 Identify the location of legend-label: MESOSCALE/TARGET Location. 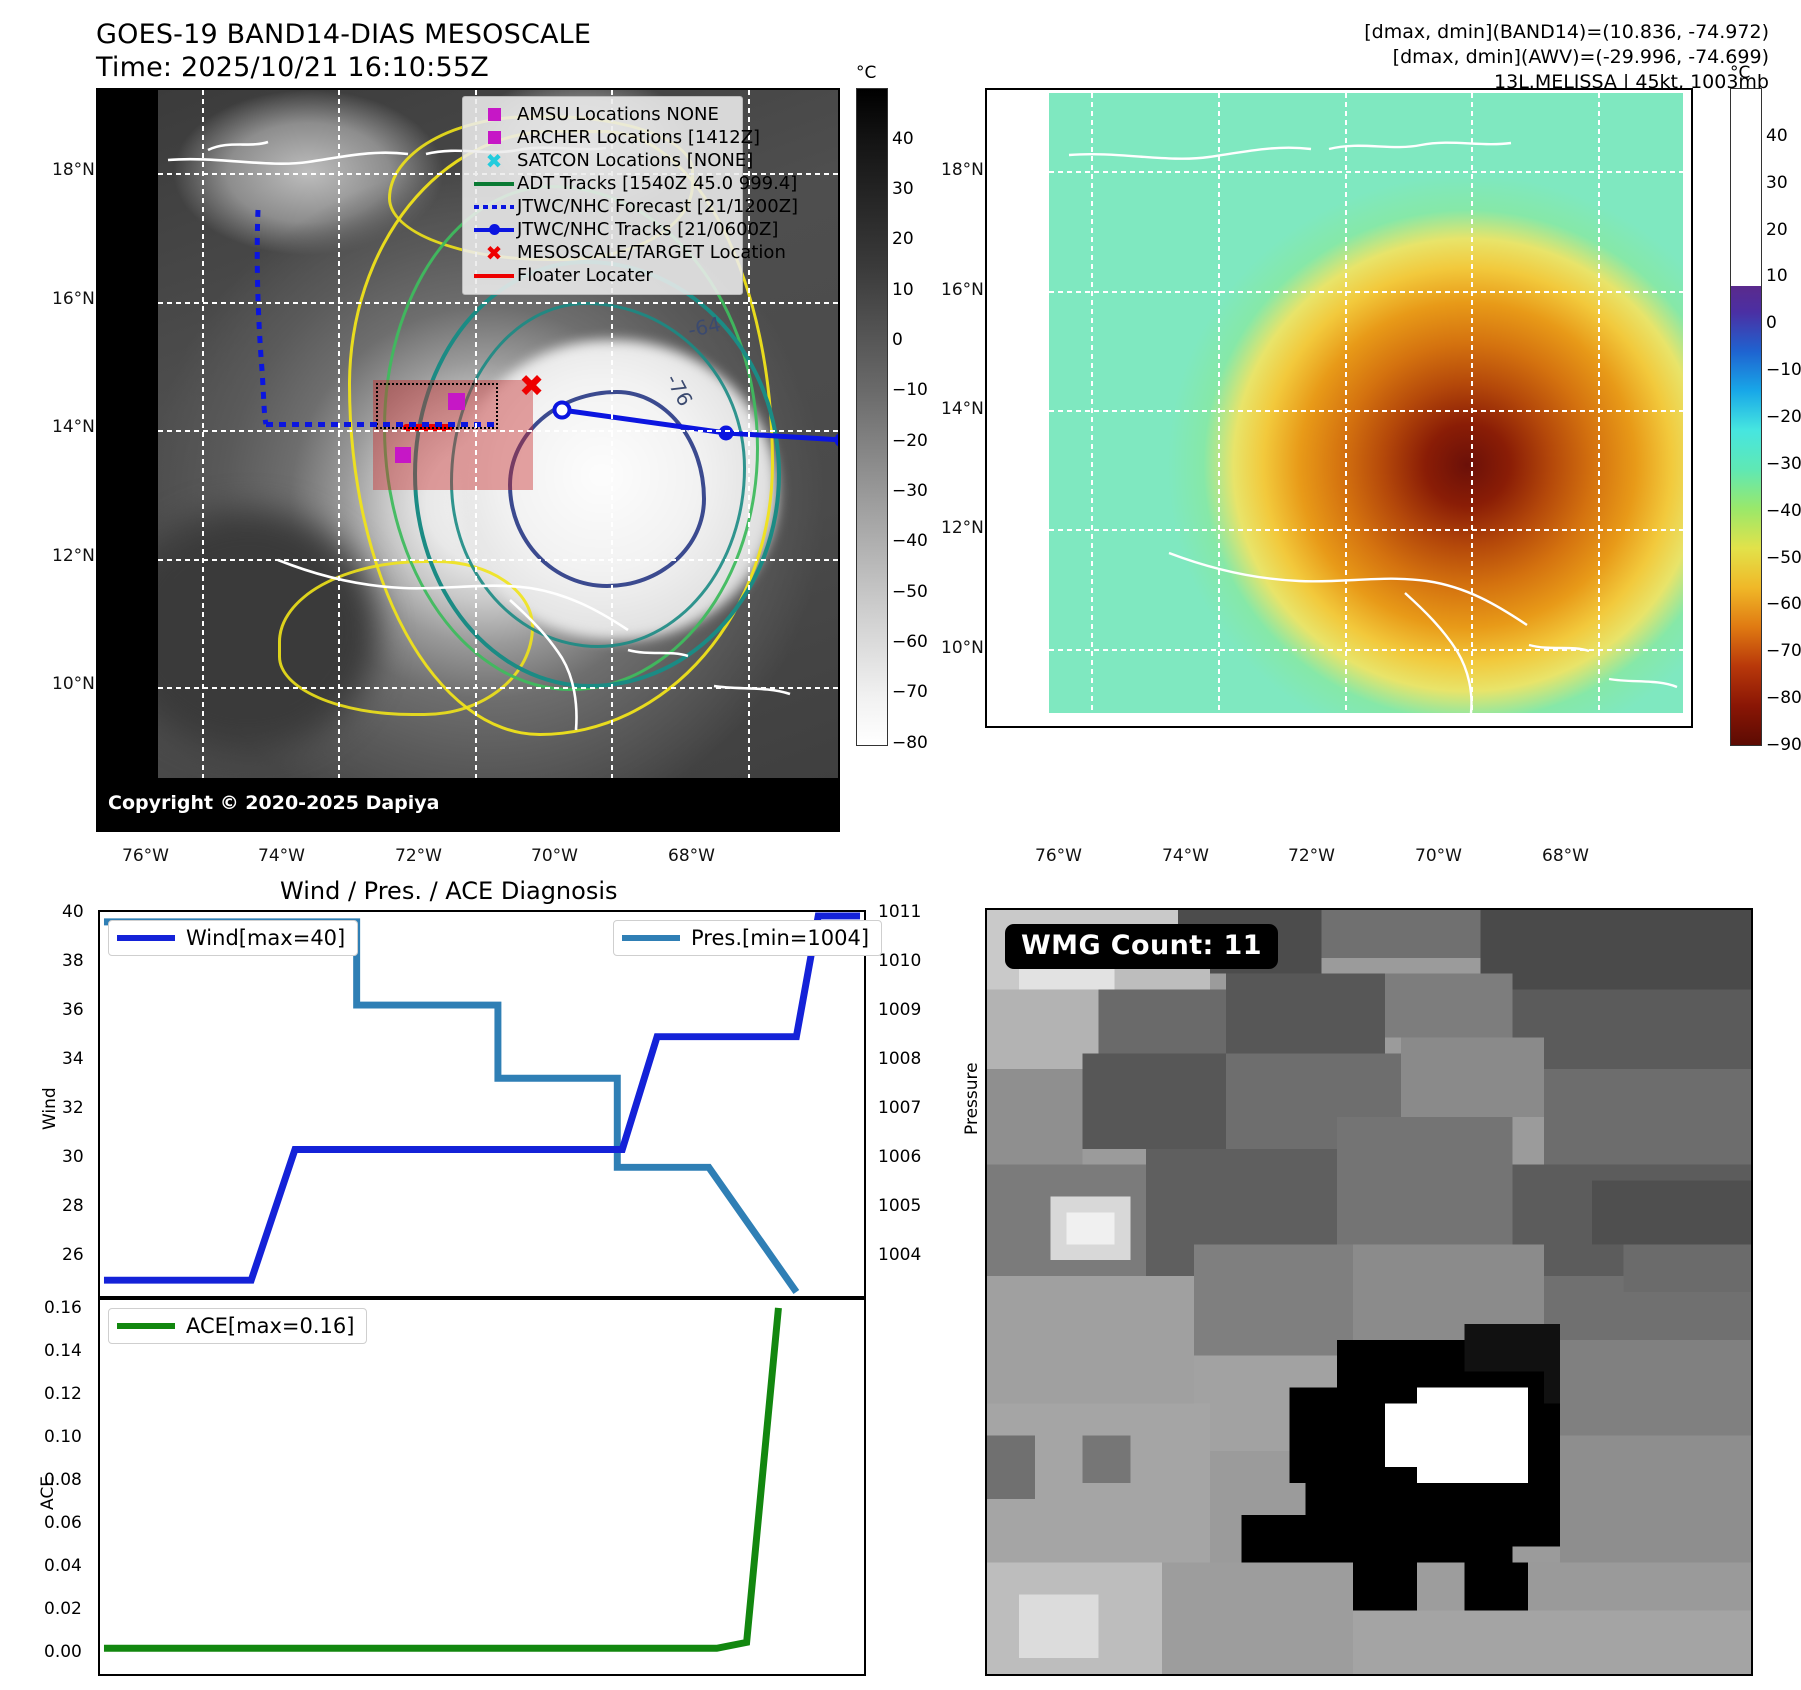
(651, 252).